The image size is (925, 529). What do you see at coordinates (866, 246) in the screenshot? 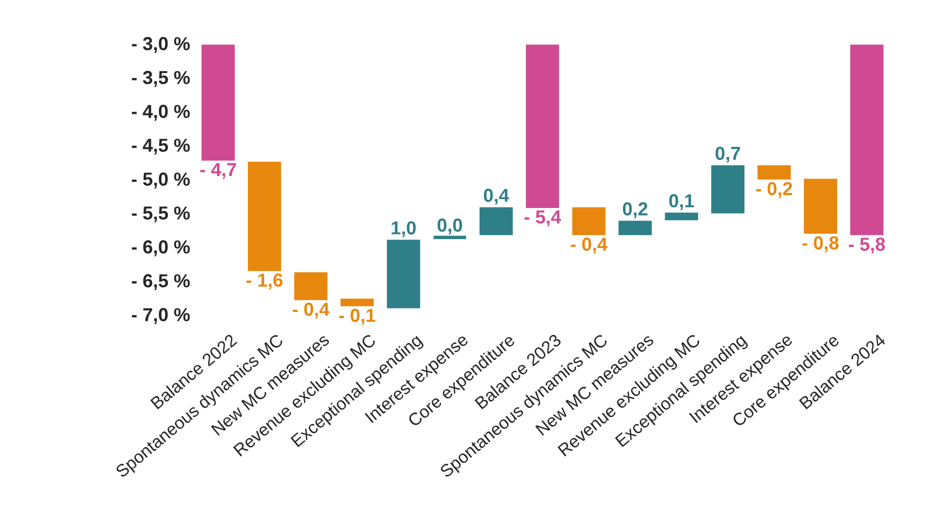
I see `data-label: - 5,8` at bounding box center [866, 246].